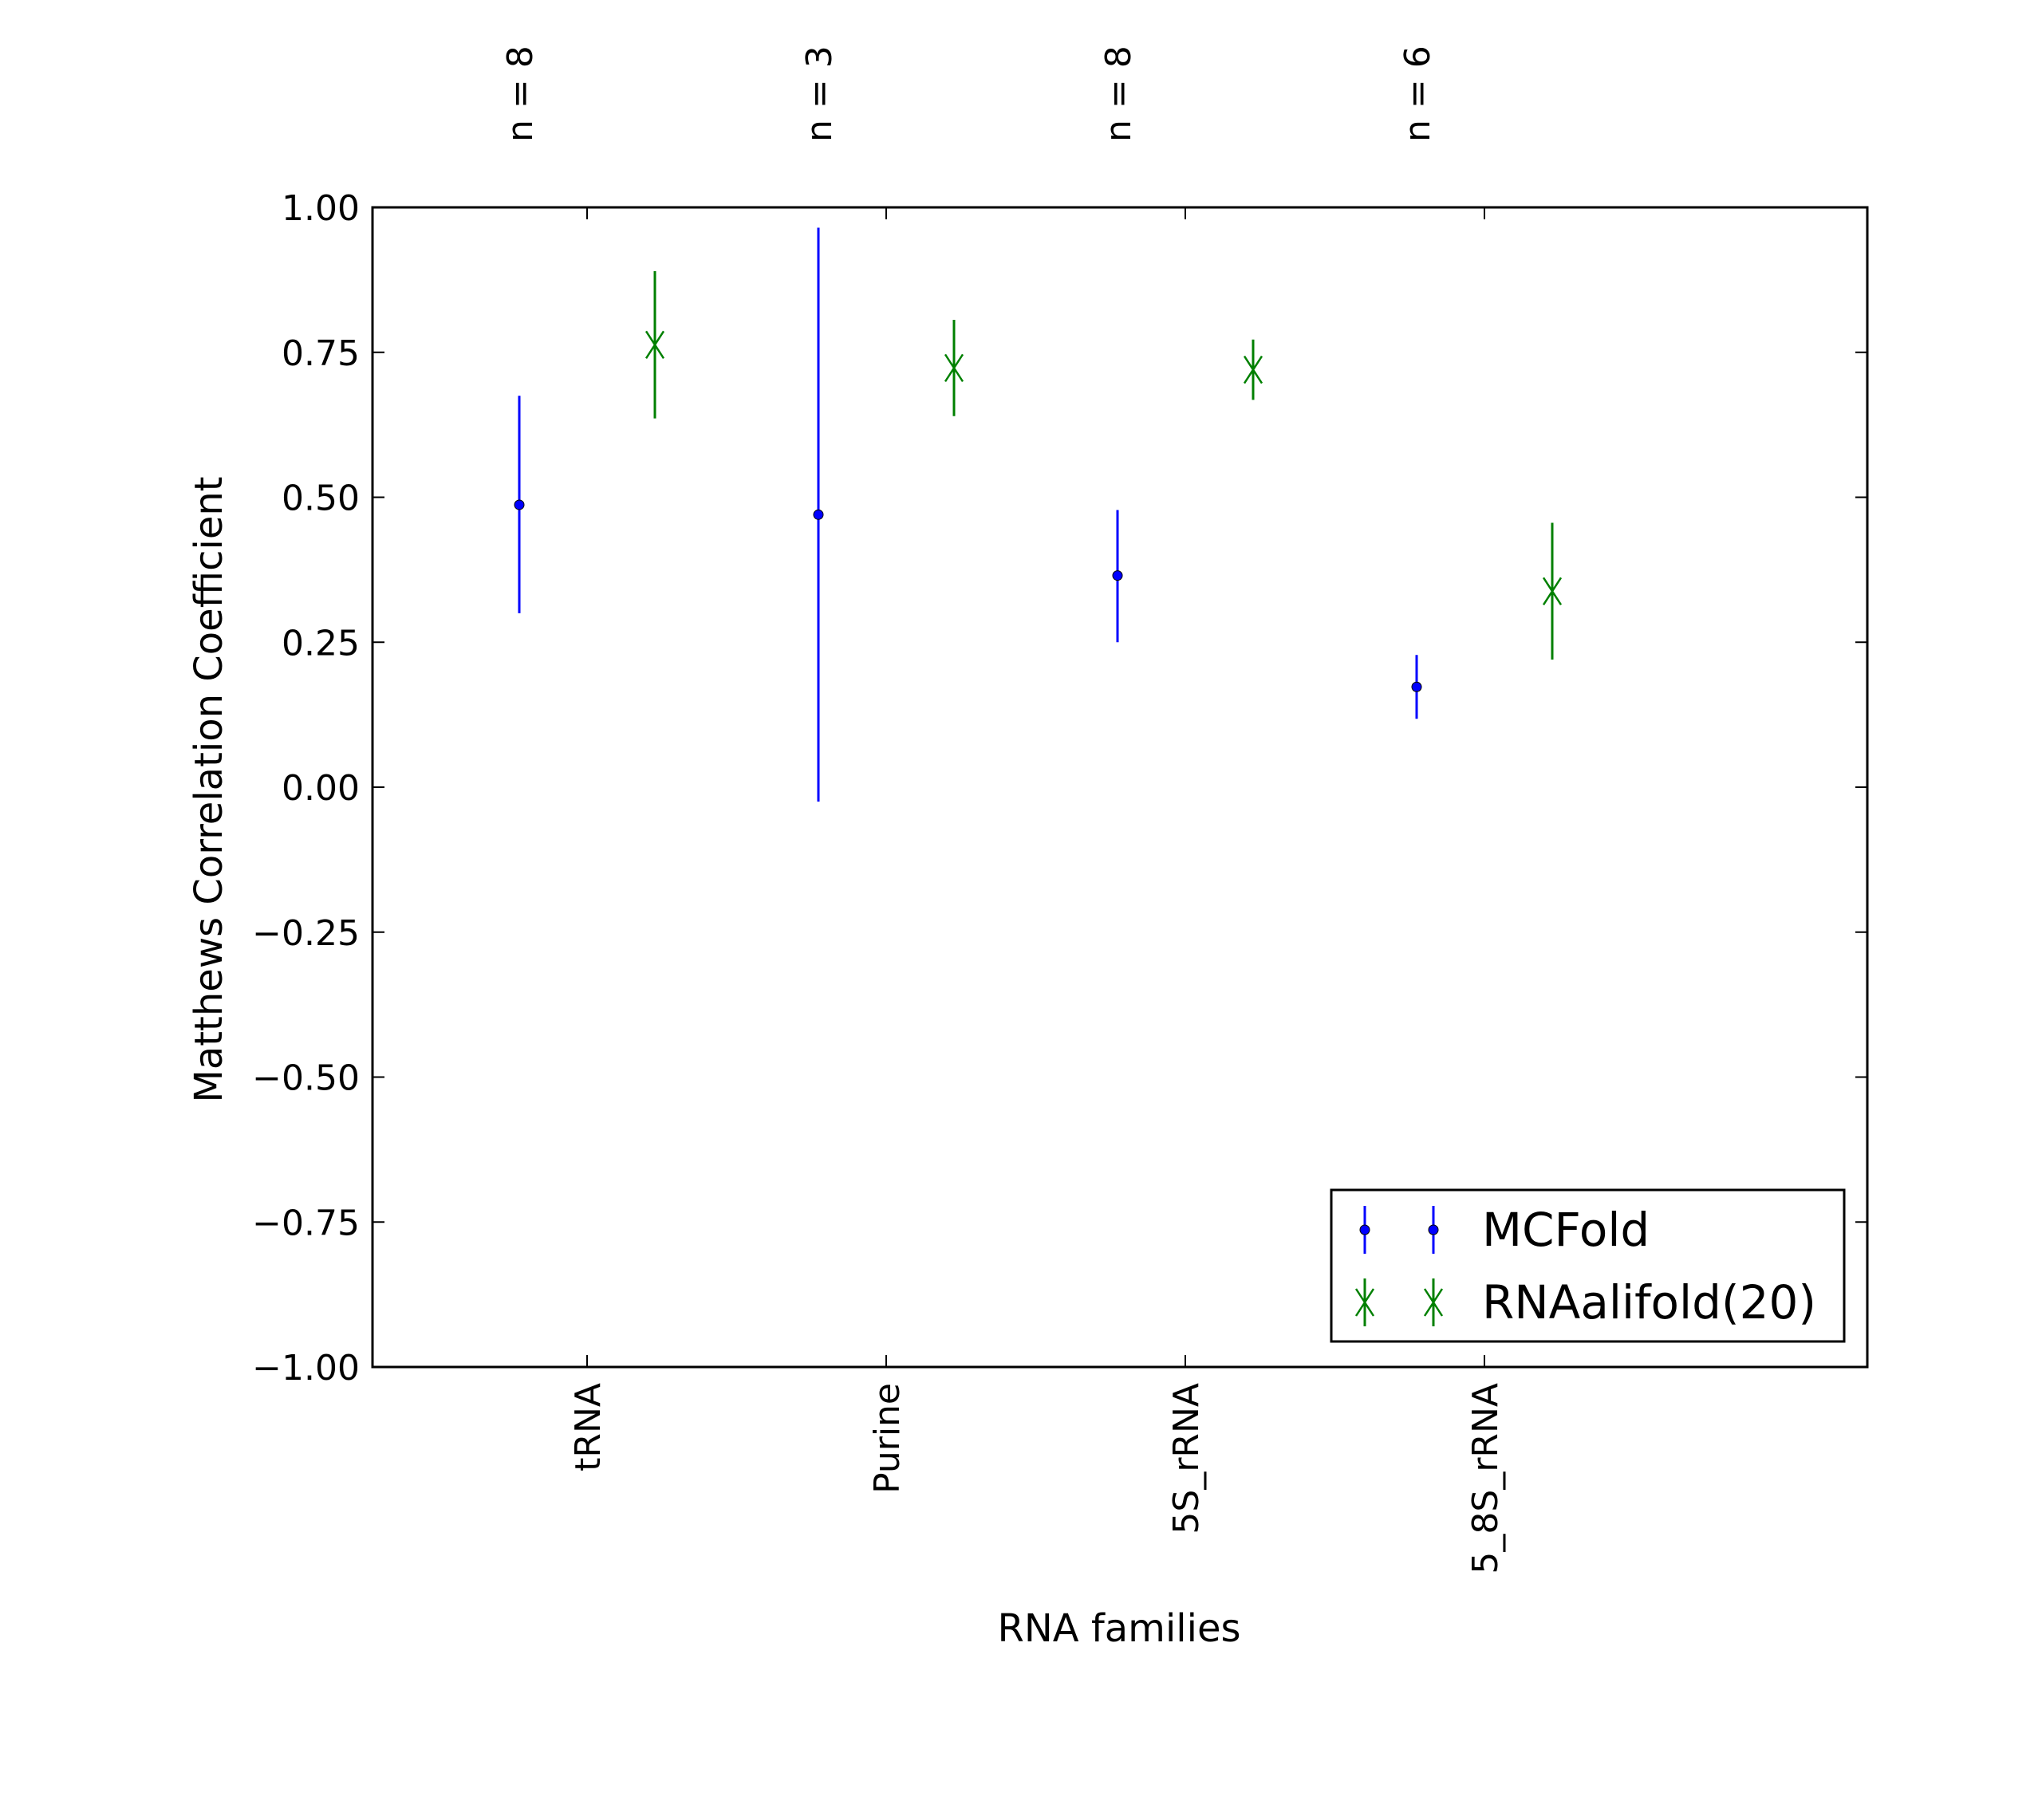  I want to click on y-tick-label: −0.75, so click(306, 1223).